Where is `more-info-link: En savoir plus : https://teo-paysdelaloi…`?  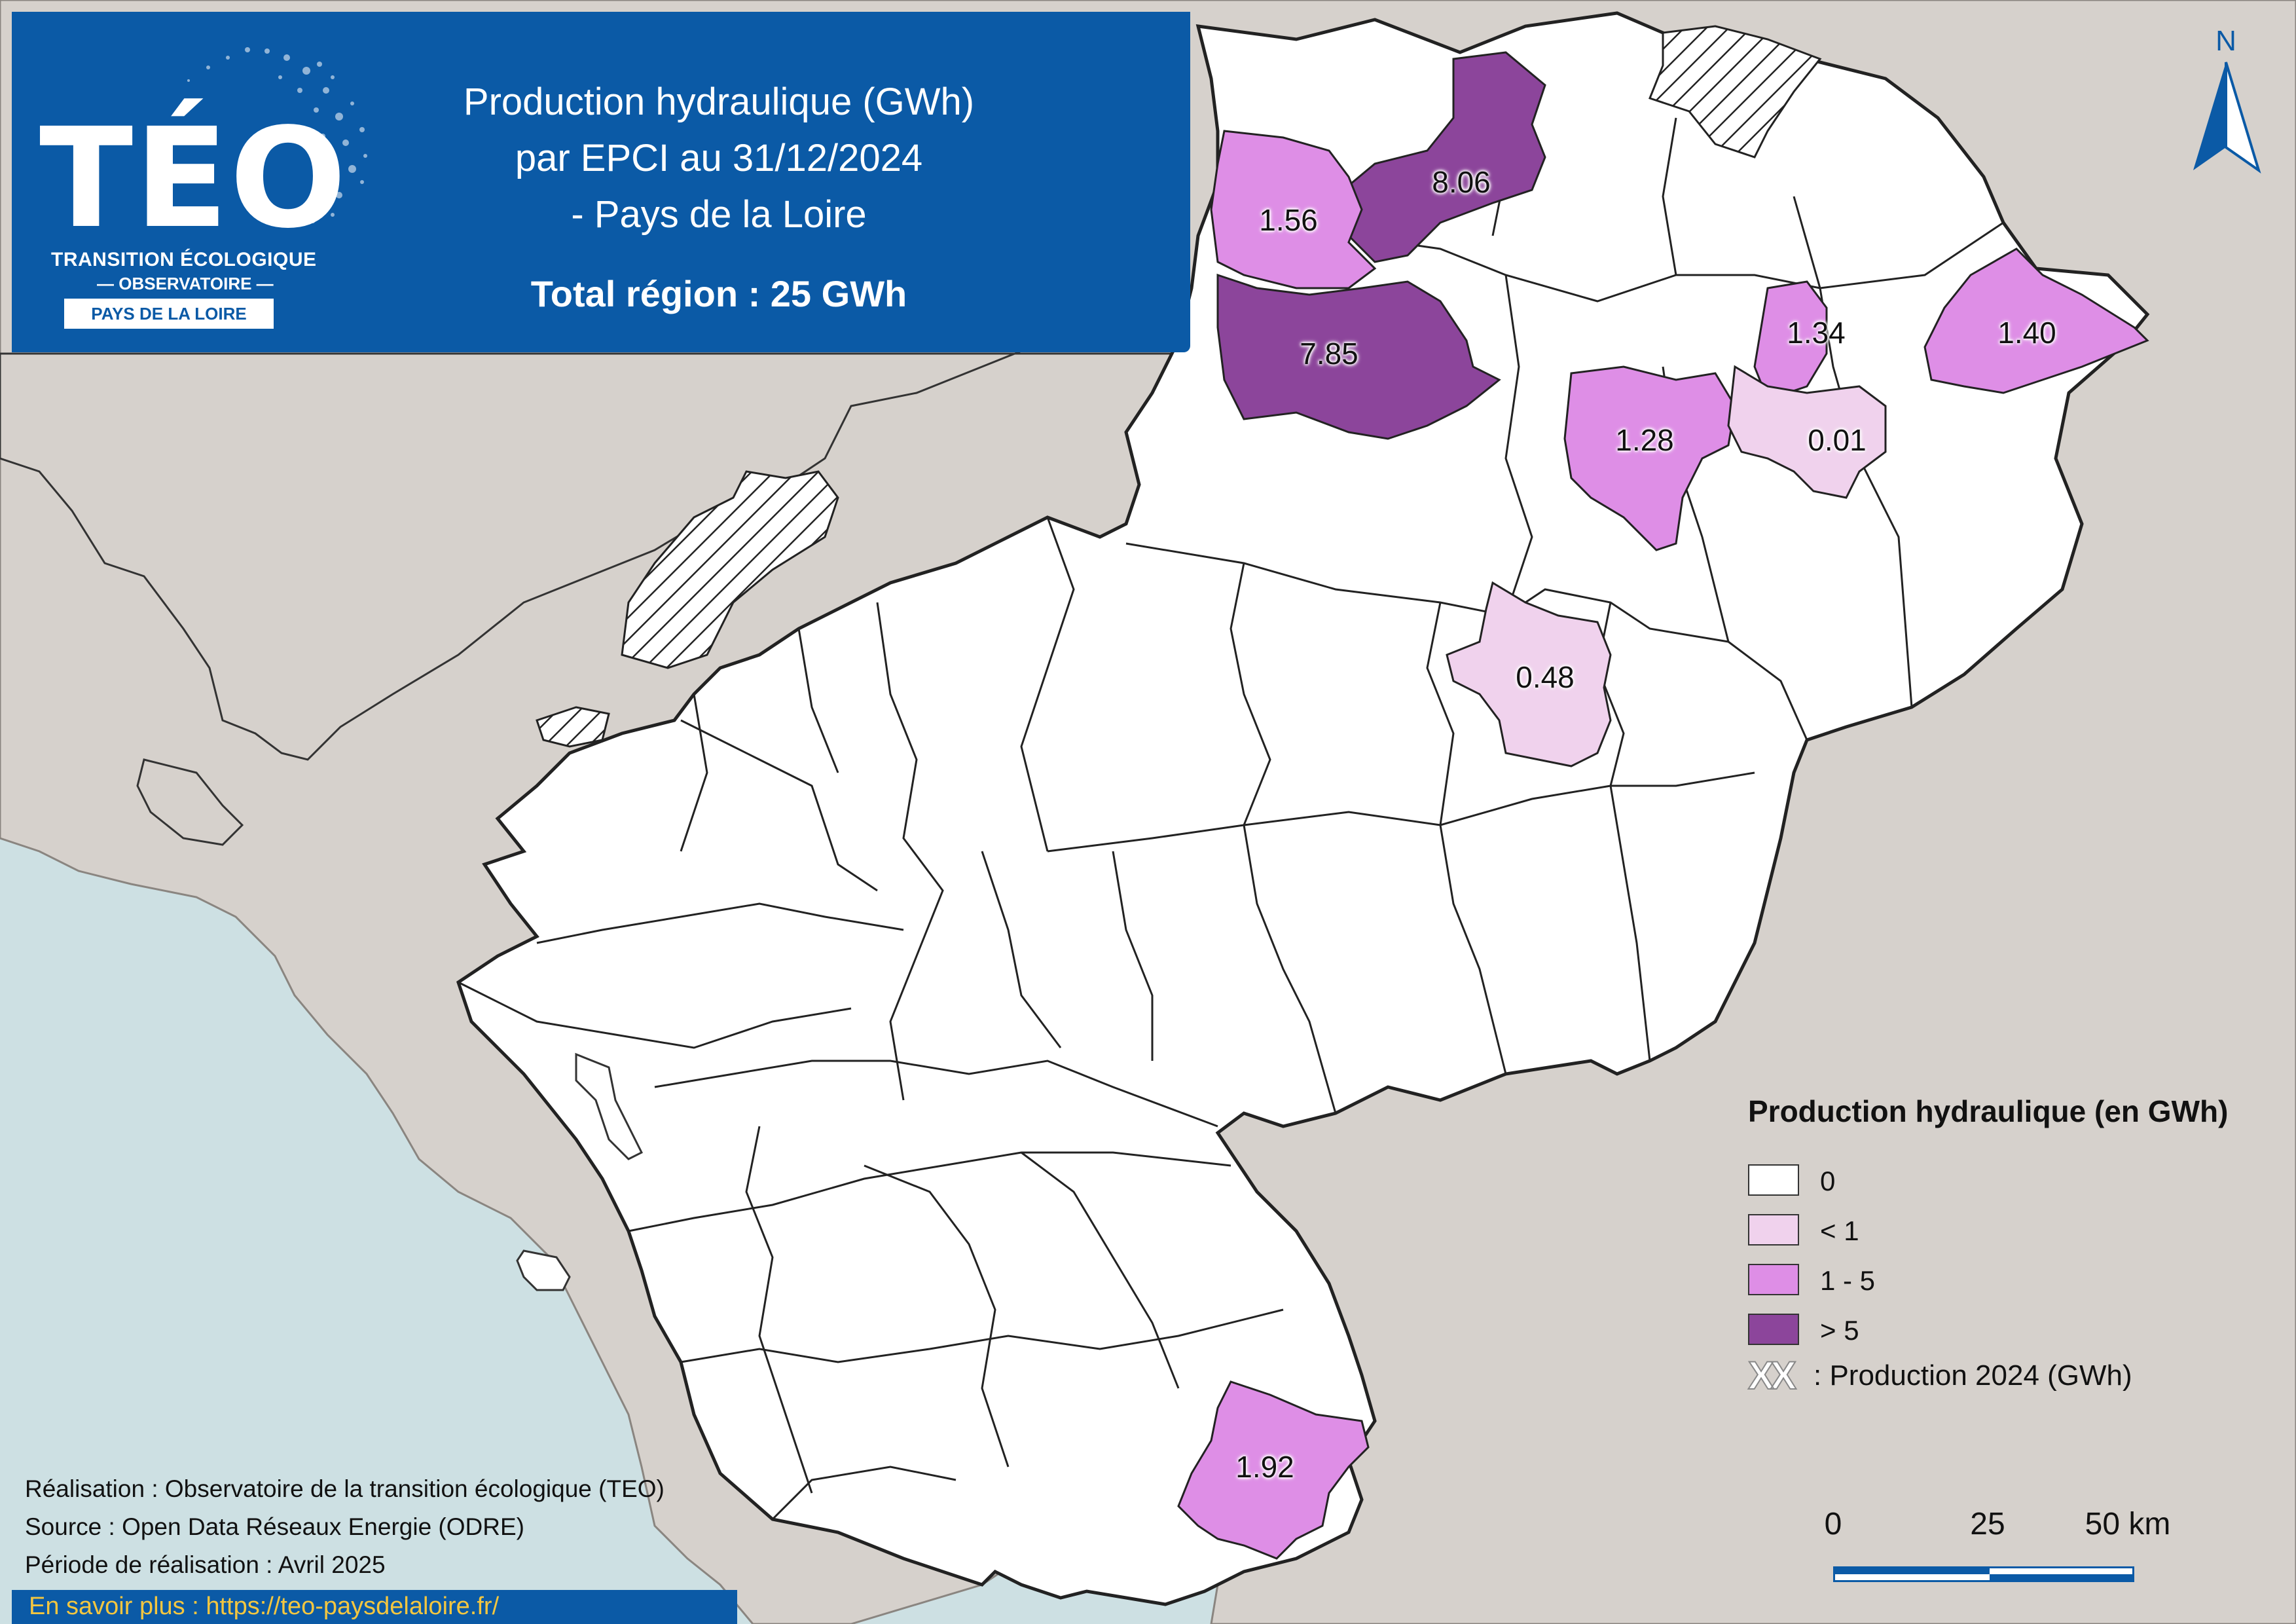 more-info-link: En savoir plus : https://teo-paysdelaloi… is located at coordinates (264, 1606).